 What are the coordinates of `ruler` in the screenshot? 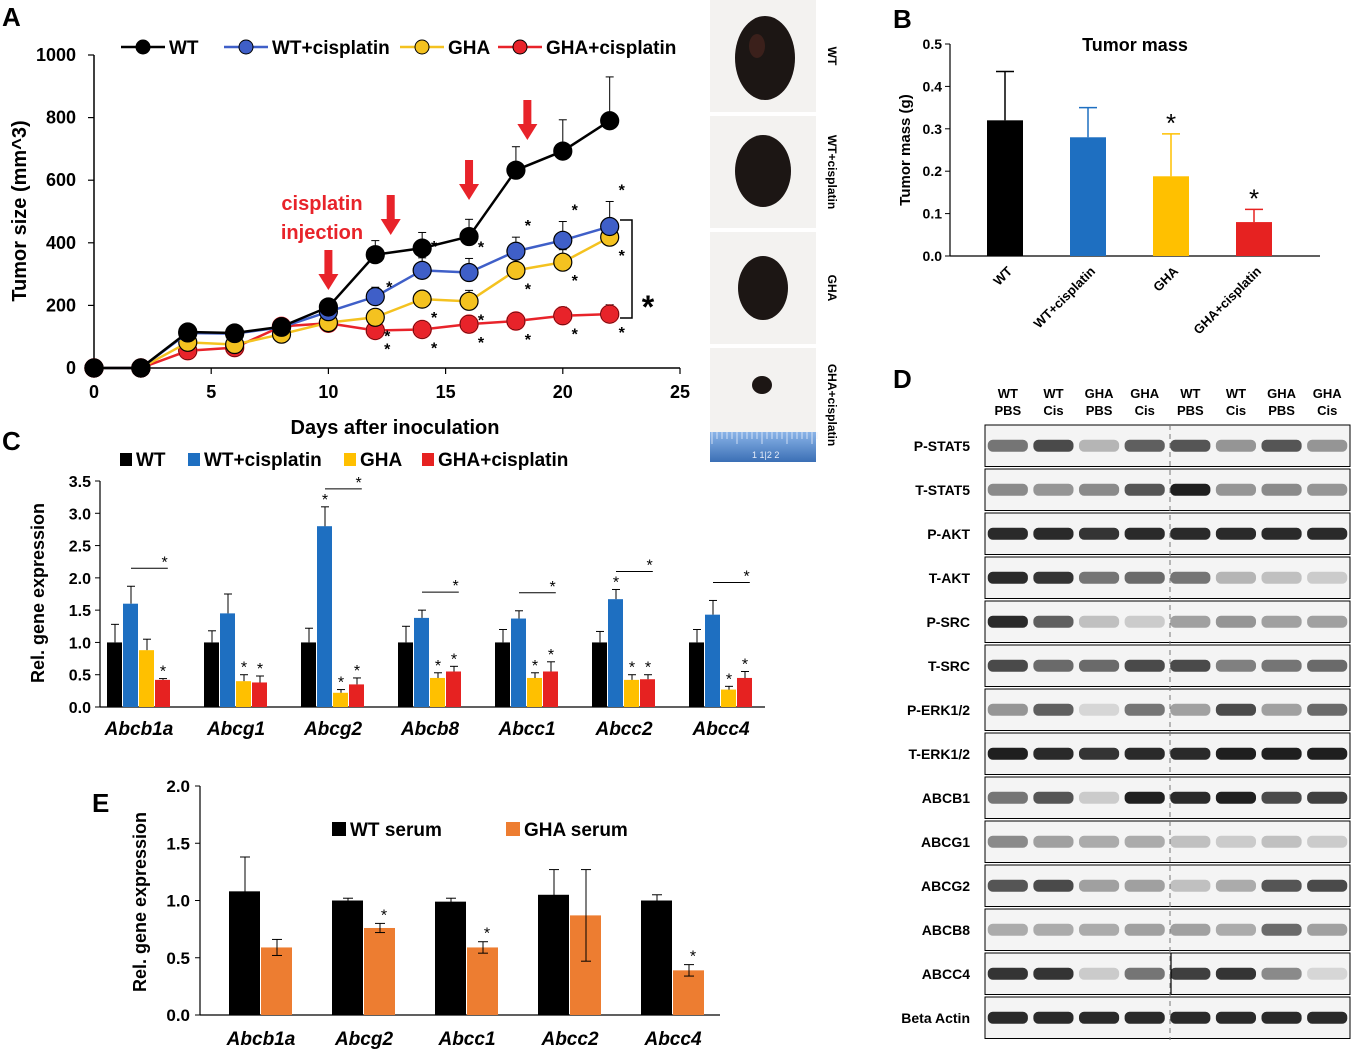 It's located at (763, 447).